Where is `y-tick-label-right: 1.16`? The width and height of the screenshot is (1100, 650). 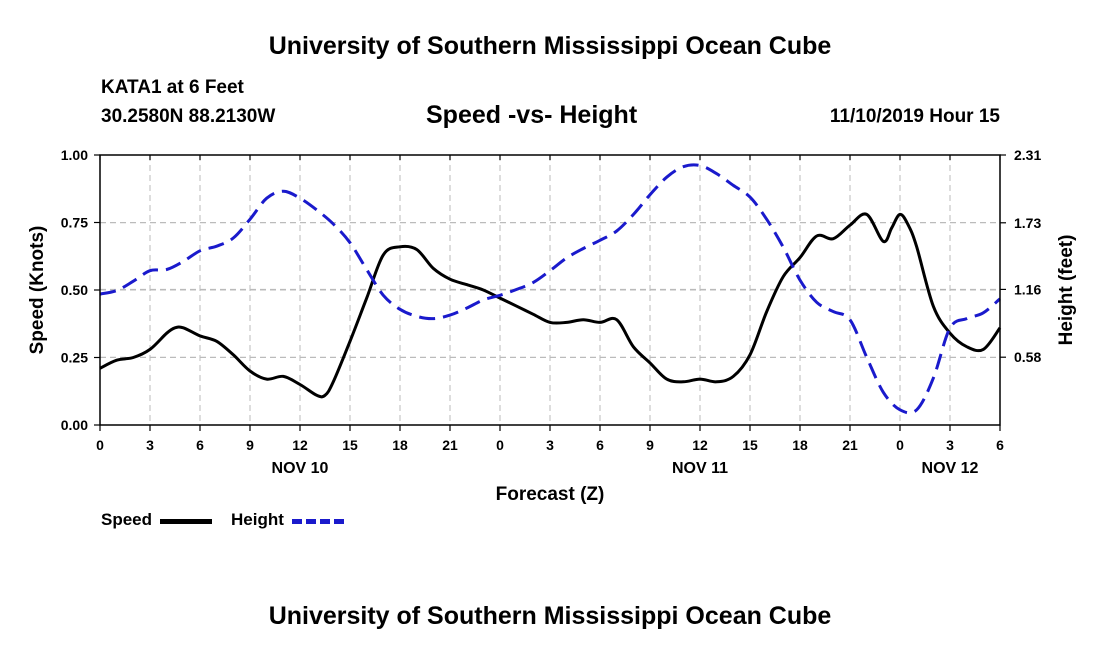
y-tick-label-right: 1.16 is located at coordinates (1027, 289).